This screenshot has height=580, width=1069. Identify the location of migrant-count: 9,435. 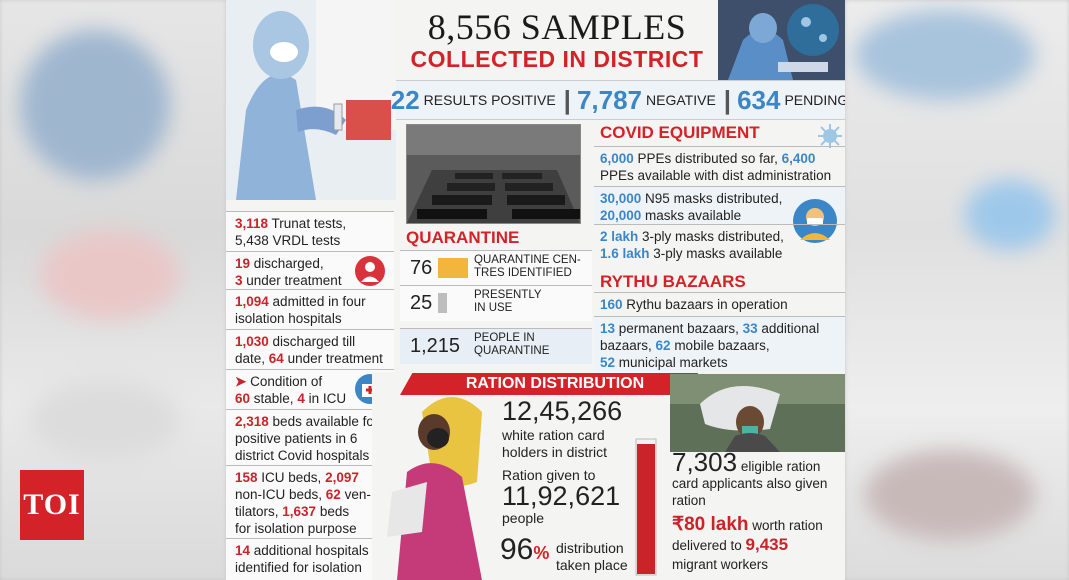
(767, 544).